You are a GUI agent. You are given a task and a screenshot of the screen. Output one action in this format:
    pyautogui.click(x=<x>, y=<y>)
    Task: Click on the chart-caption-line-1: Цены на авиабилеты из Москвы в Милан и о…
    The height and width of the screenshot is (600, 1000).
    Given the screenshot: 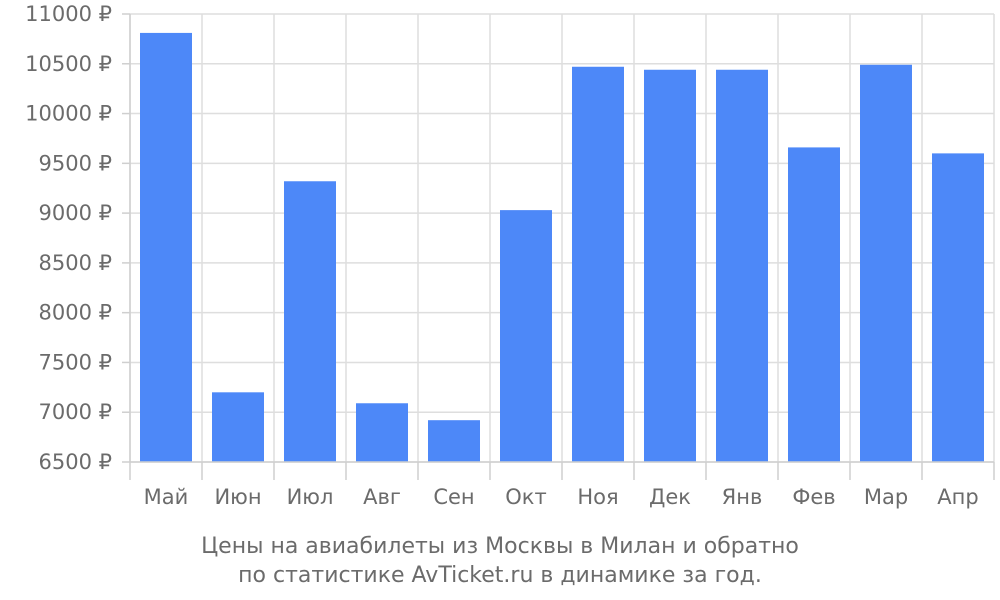 What is the action you would take?
    pyautogui.click(x=500, y=546)
    